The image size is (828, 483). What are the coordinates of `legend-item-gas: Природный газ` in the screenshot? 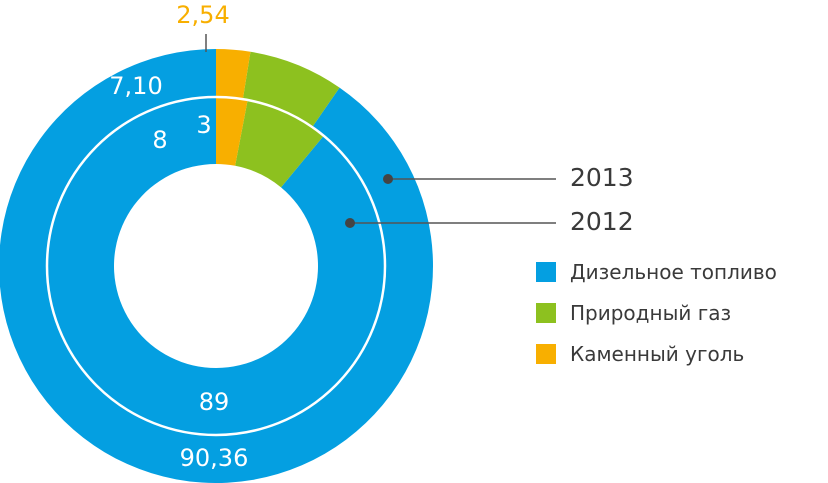 It's located at (656, 313).